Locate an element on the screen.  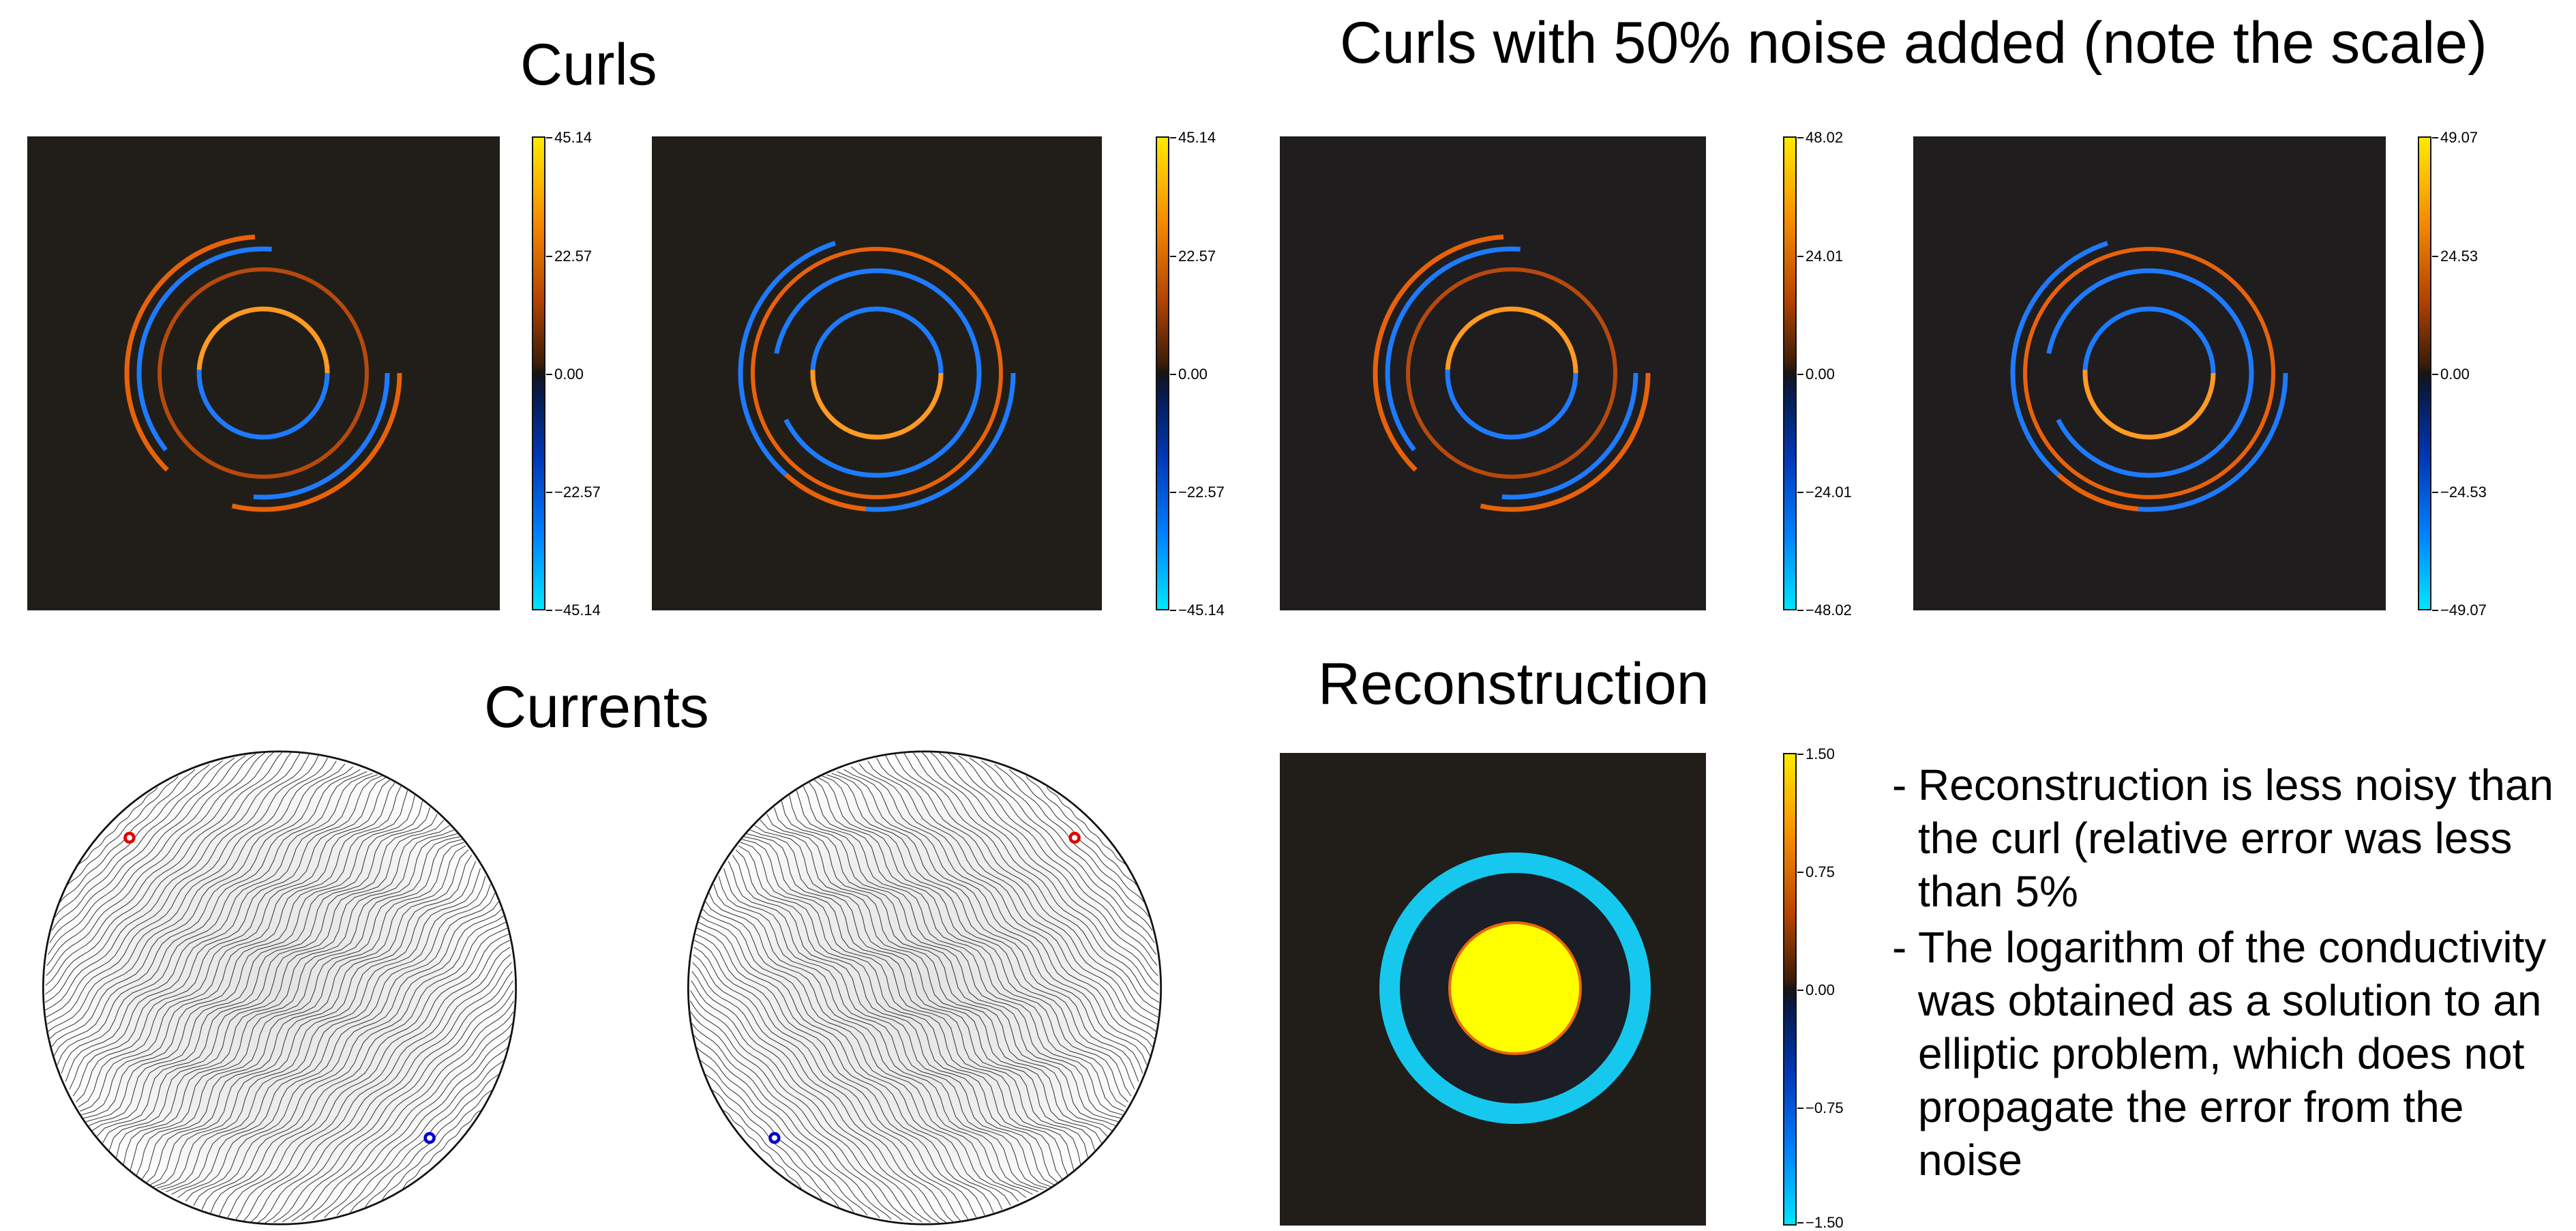
ring-inner-orange is located at coordinates (263, 373).